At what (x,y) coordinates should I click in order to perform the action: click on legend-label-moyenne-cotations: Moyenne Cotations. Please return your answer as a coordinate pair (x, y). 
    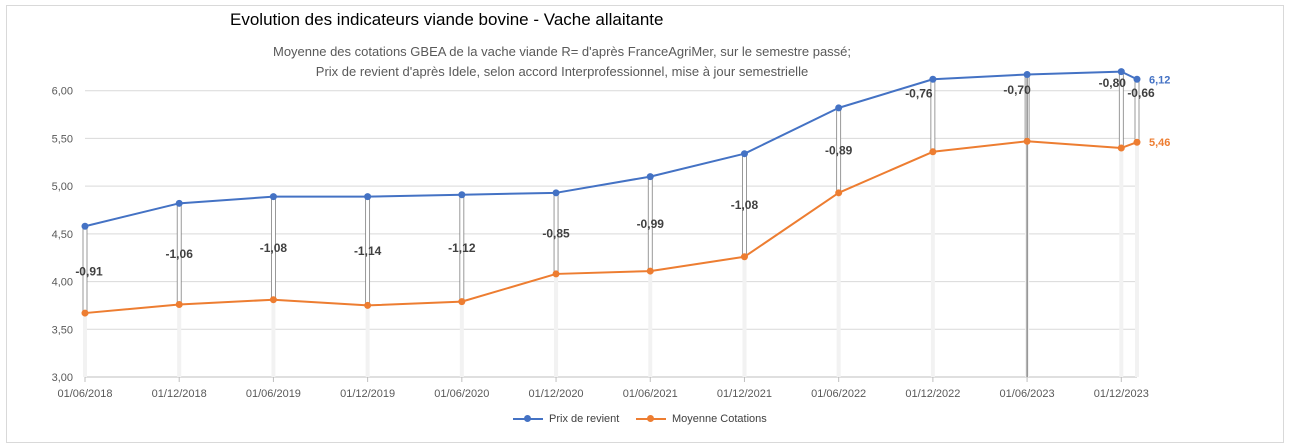
    Looking at the image, I should click on (719, 419).